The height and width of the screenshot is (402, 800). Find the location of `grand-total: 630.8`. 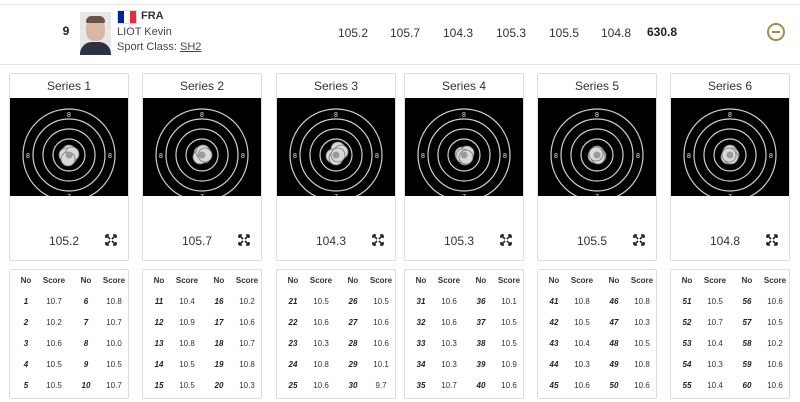

grand-total: 630.8 is located at coordinates (662, 32).